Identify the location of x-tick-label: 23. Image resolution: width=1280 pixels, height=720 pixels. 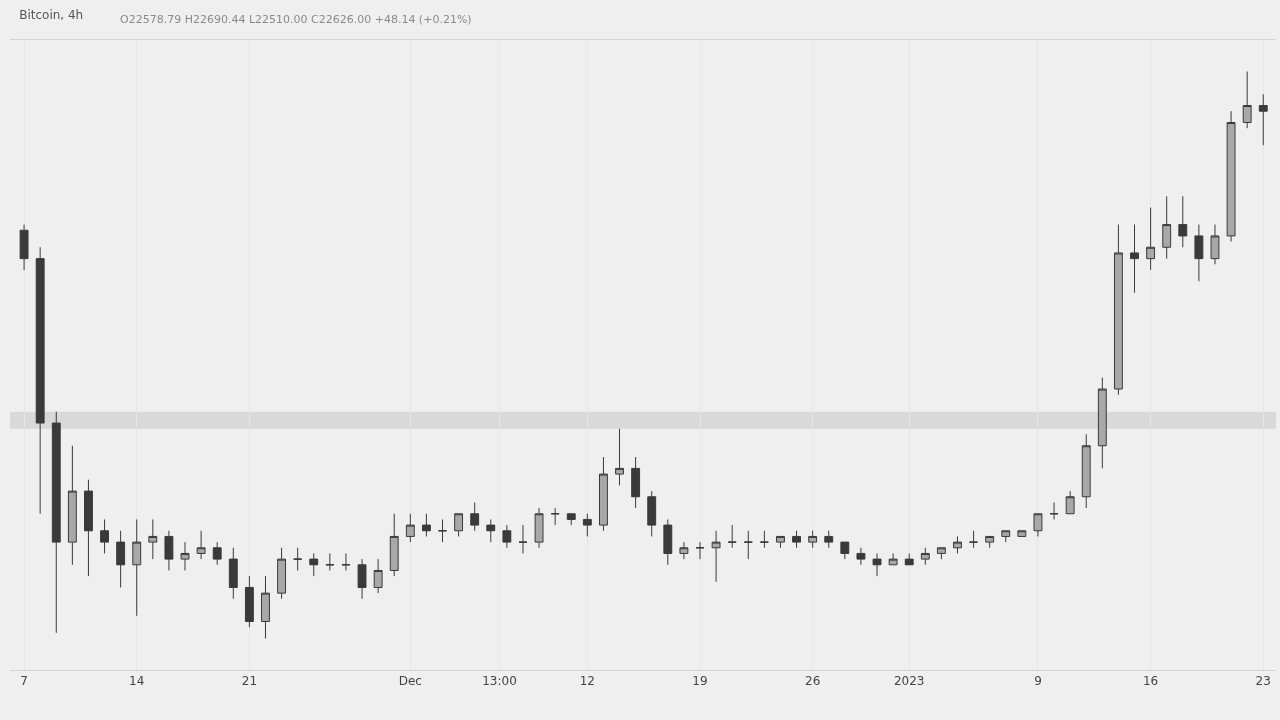
(1263, 681).